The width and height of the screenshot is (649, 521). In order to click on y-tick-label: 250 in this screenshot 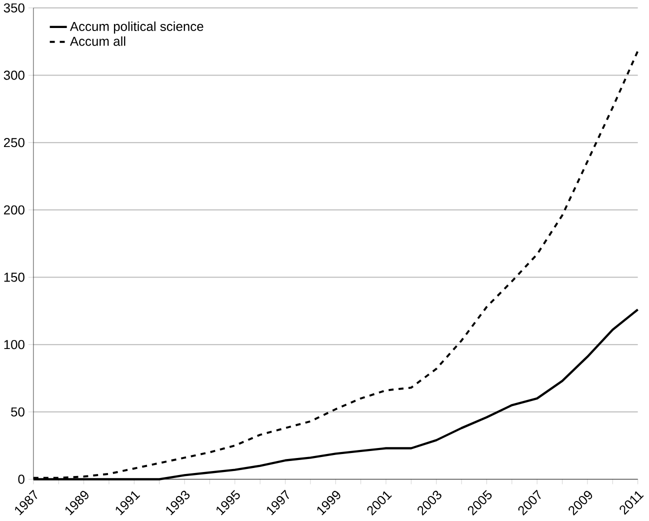, I will do `click(14, 143)`.